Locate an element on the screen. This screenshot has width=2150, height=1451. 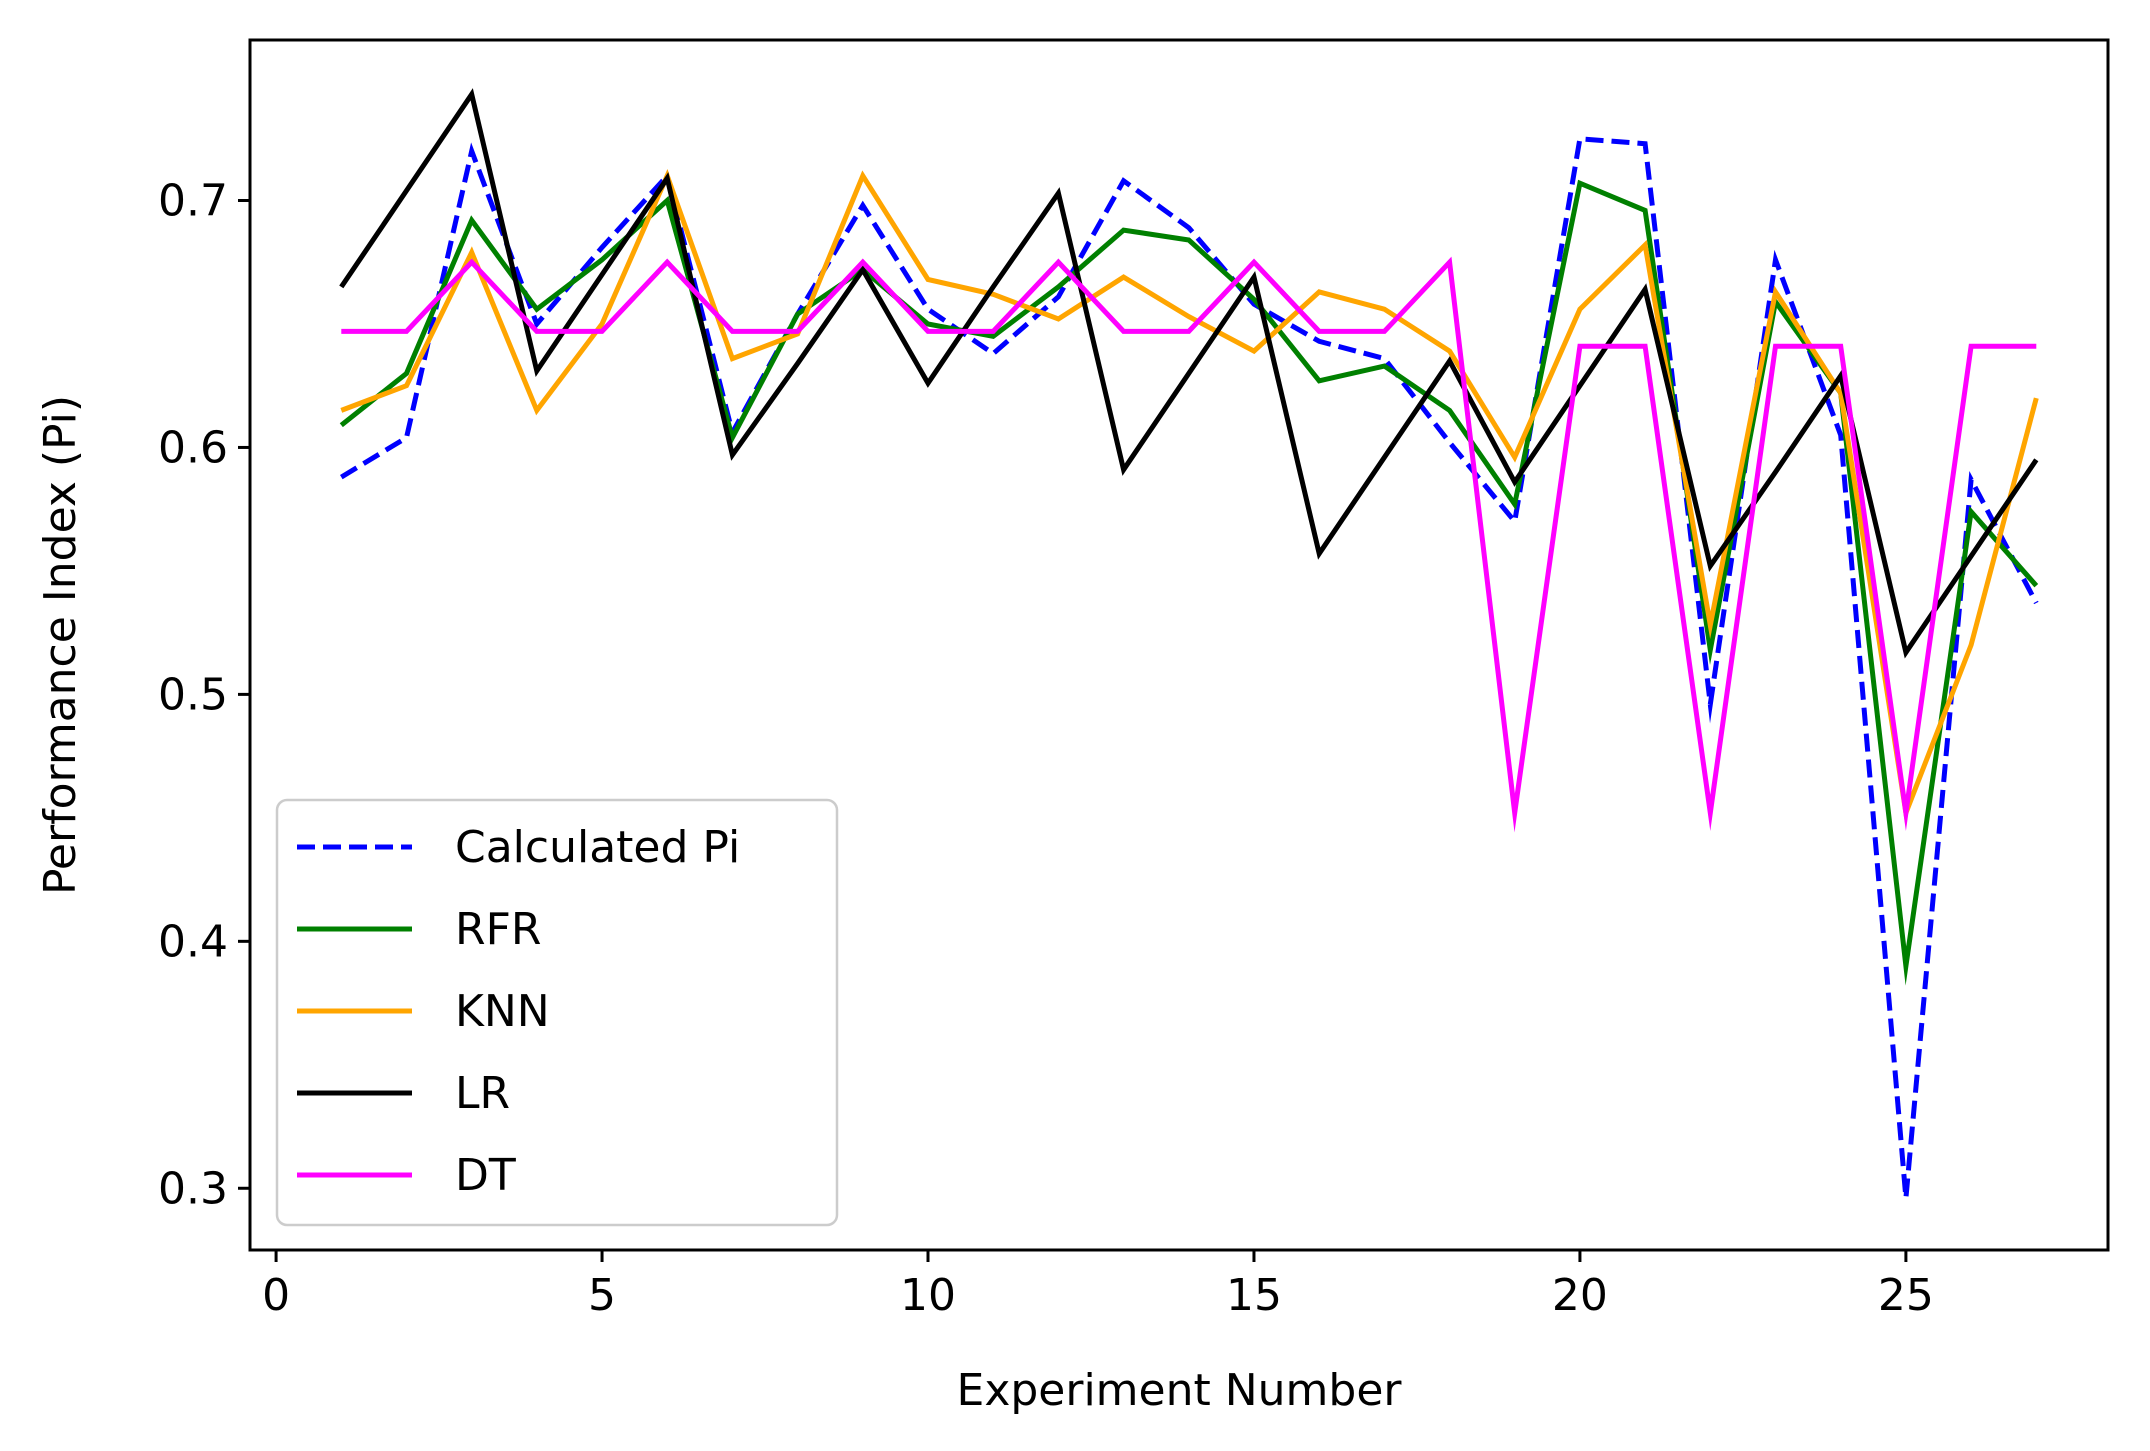
y-tick-label: 0.7 is located at coordinates (193, 201).